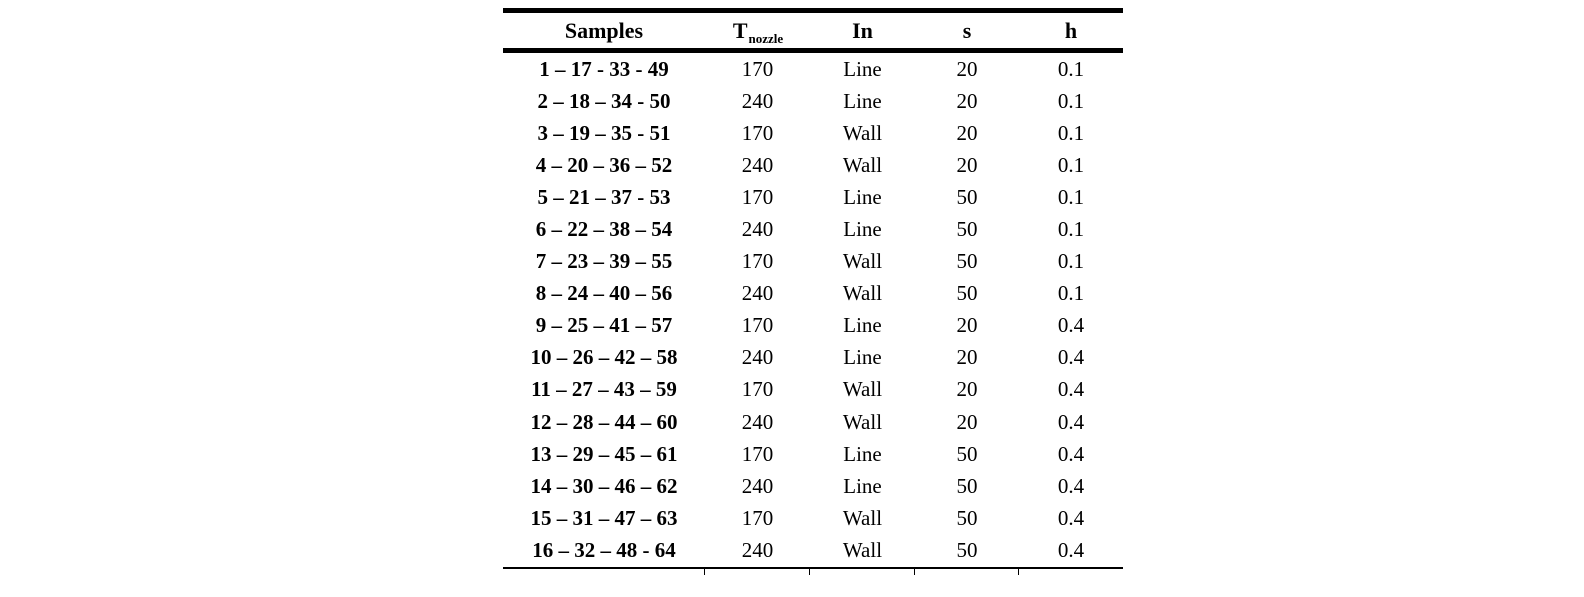  Describe the element at coordinates (740, 30) in the screenshot. I see `header-t-base: T` at that location.